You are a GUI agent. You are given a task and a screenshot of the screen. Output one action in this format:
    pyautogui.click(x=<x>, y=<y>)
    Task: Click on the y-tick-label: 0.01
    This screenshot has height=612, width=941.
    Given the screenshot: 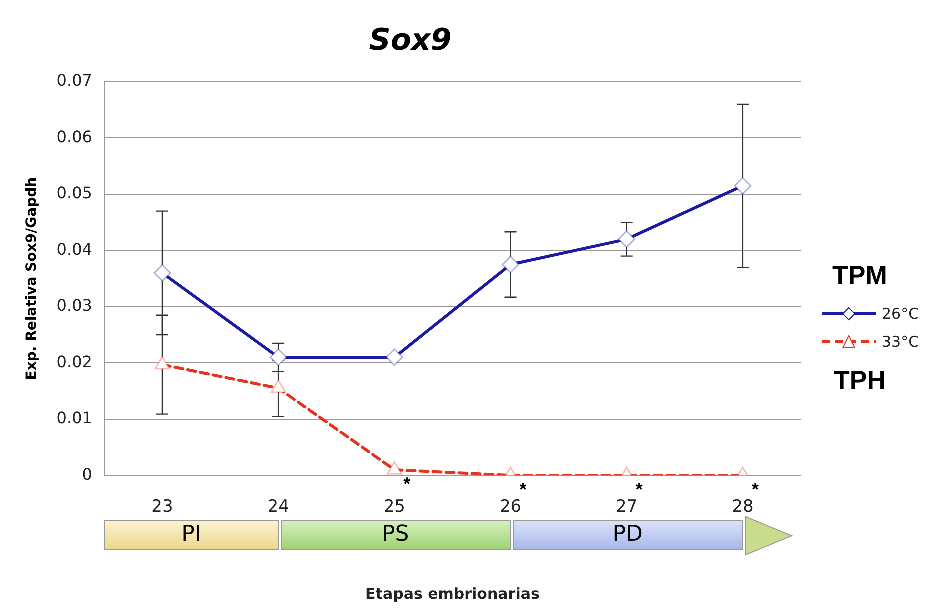 What is the action you would take?
    pyautogui.click(x=74, y=418)
    